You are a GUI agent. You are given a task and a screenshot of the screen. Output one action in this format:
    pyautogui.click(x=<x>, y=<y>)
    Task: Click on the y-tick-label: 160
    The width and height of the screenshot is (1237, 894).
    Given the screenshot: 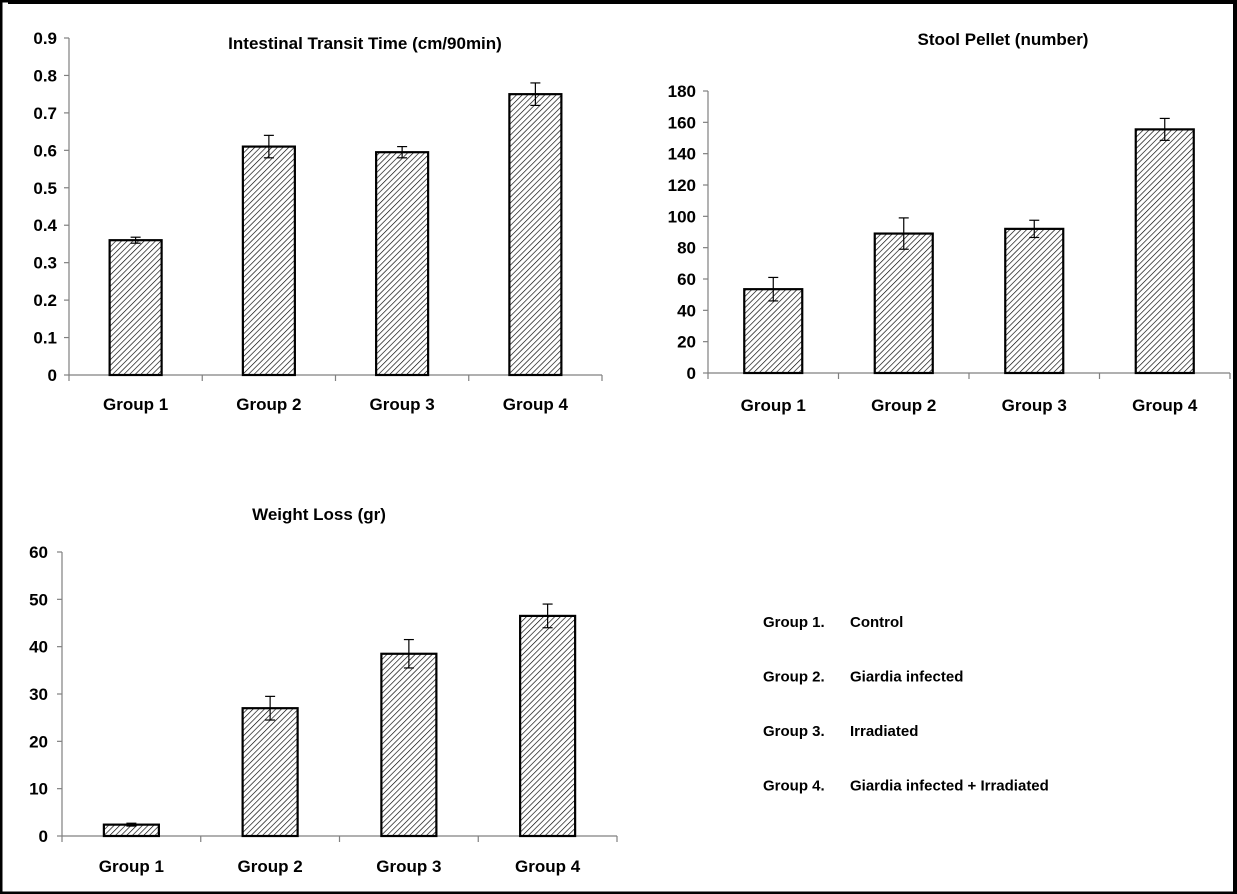 What is the action you would take?
    pyautogui.click(x=682, y=122)
    